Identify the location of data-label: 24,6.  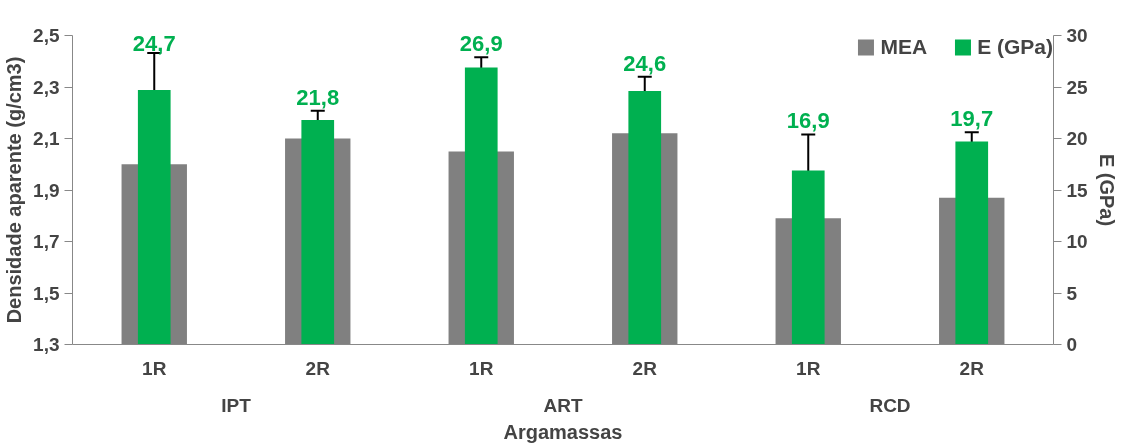
(645, 63).